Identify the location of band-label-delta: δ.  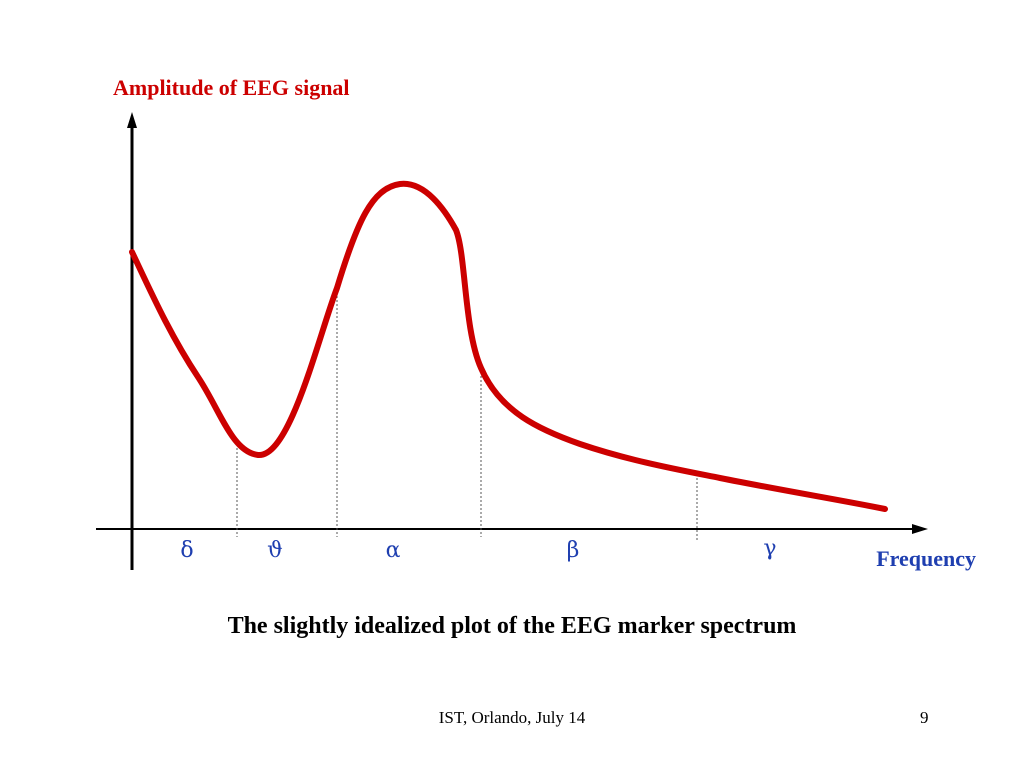
(186, 550).